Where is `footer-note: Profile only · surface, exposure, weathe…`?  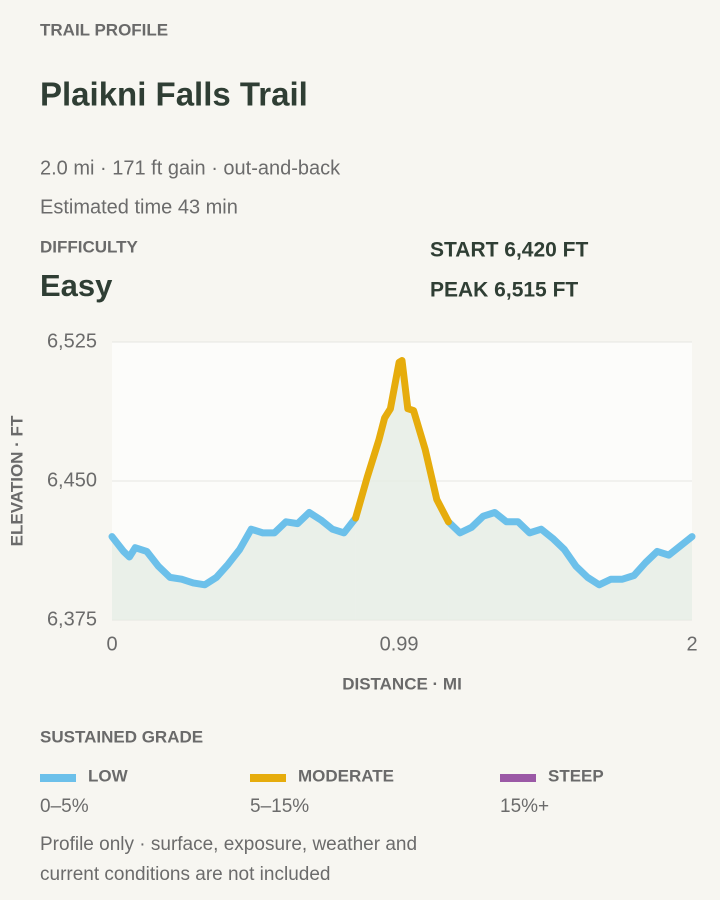
footer-note: Profile only · surface, exposure, weathe… is located at coordinates (228, 844).